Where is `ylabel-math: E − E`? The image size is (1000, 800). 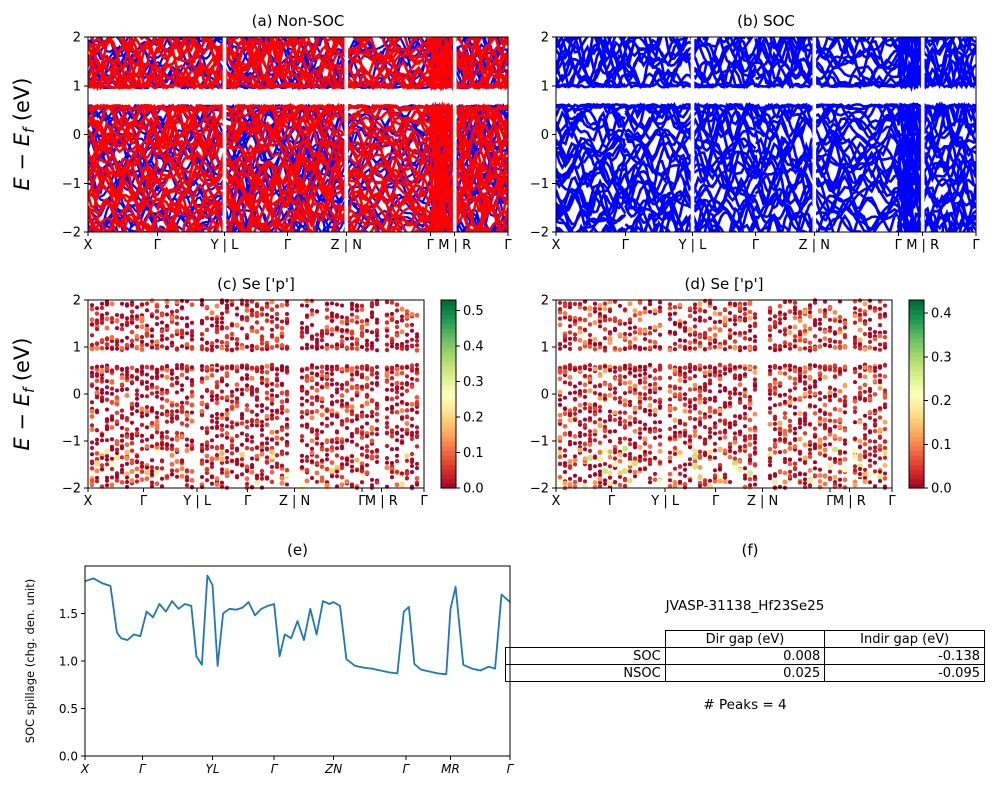
ylabel-math: E − E is located at coordinates (21, 422).